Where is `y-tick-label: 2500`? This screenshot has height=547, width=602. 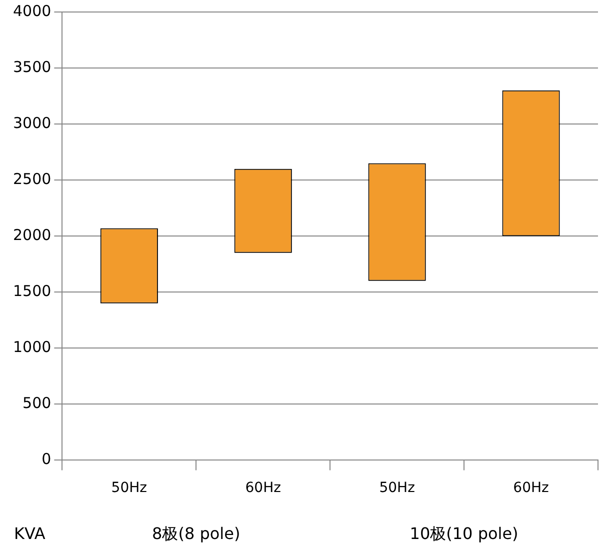 y-tick-label: 2500 is located at coordinates (32, 179).